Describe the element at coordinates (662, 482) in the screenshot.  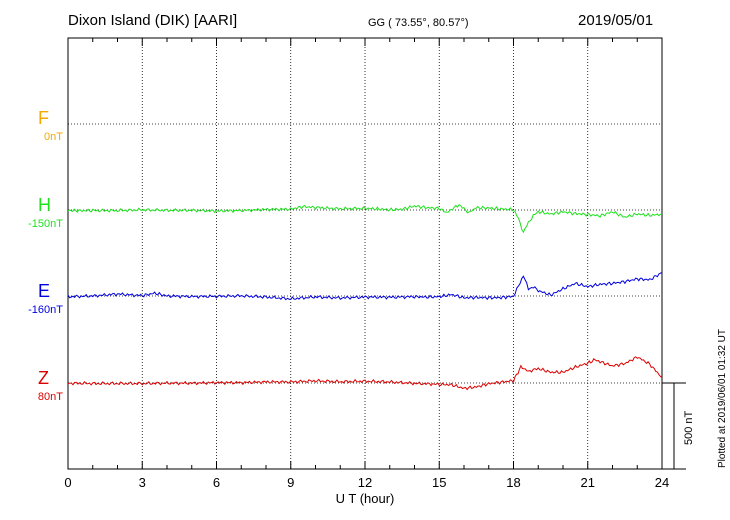
I see `x-tick-label-24: 24` at that location.